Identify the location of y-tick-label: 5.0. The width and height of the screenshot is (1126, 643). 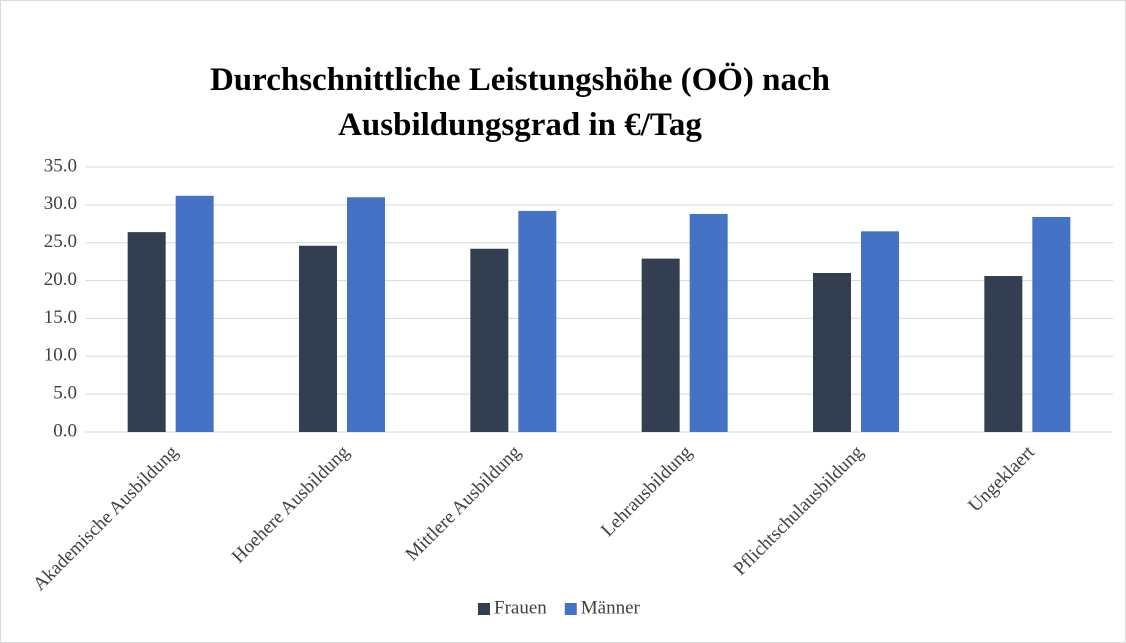
(65, 393).